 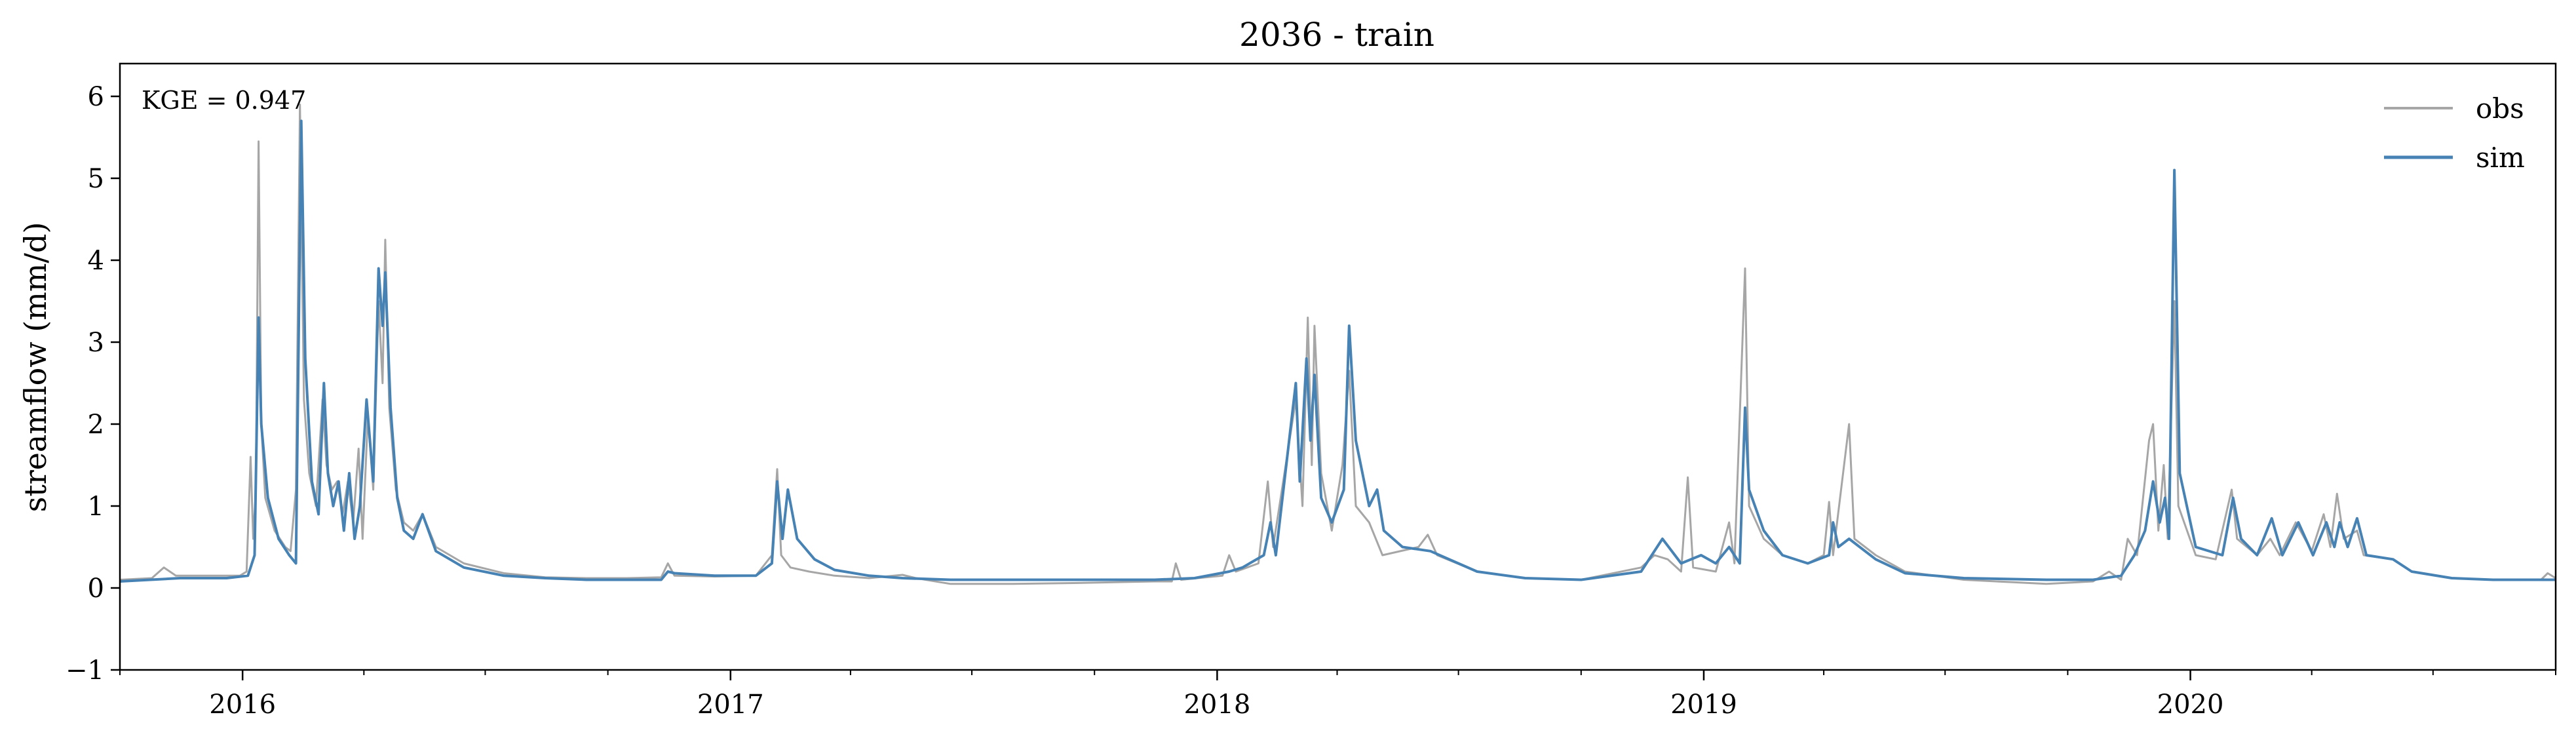 What do you see at coordinates (96, 261) in the screenshot?
I see `y-tick-label: 4` at bounding box center [96, 261].